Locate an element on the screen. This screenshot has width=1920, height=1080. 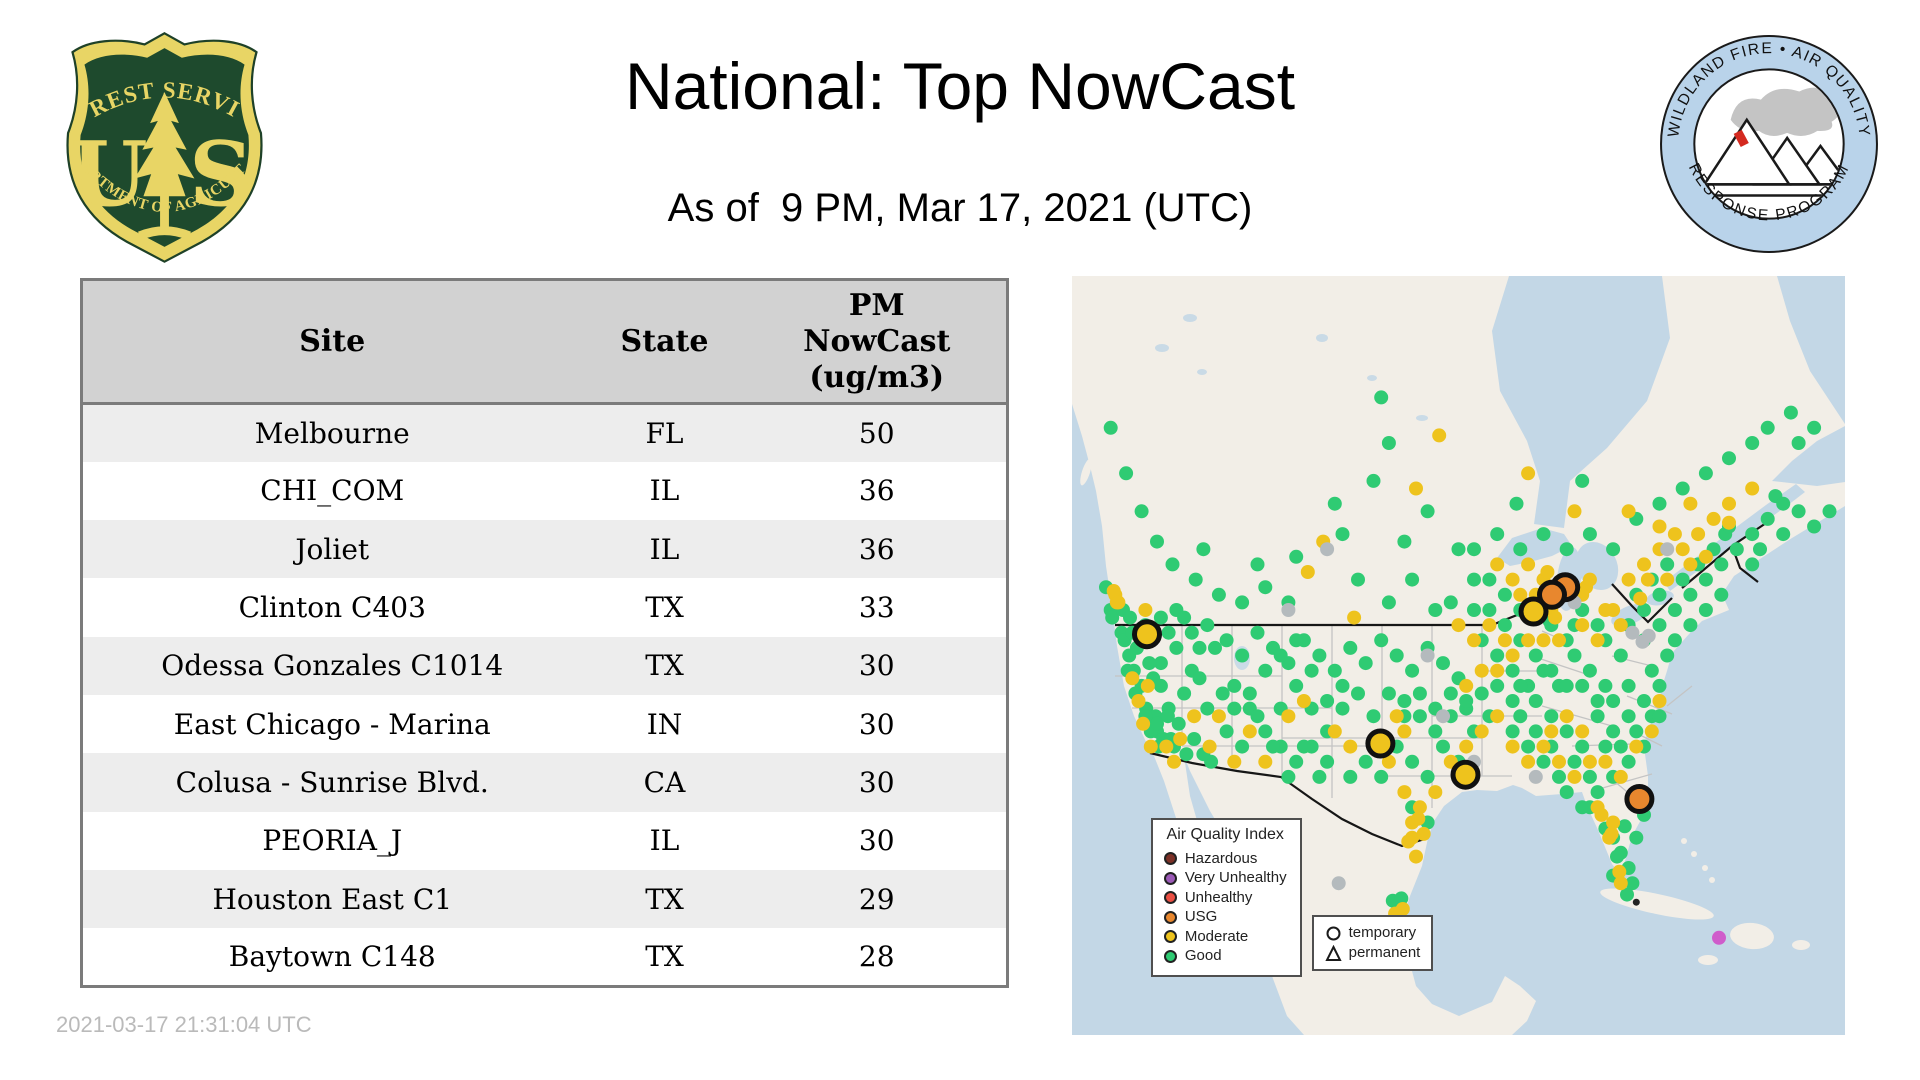
top-sites-layer is located at coordinates (1393, 693).